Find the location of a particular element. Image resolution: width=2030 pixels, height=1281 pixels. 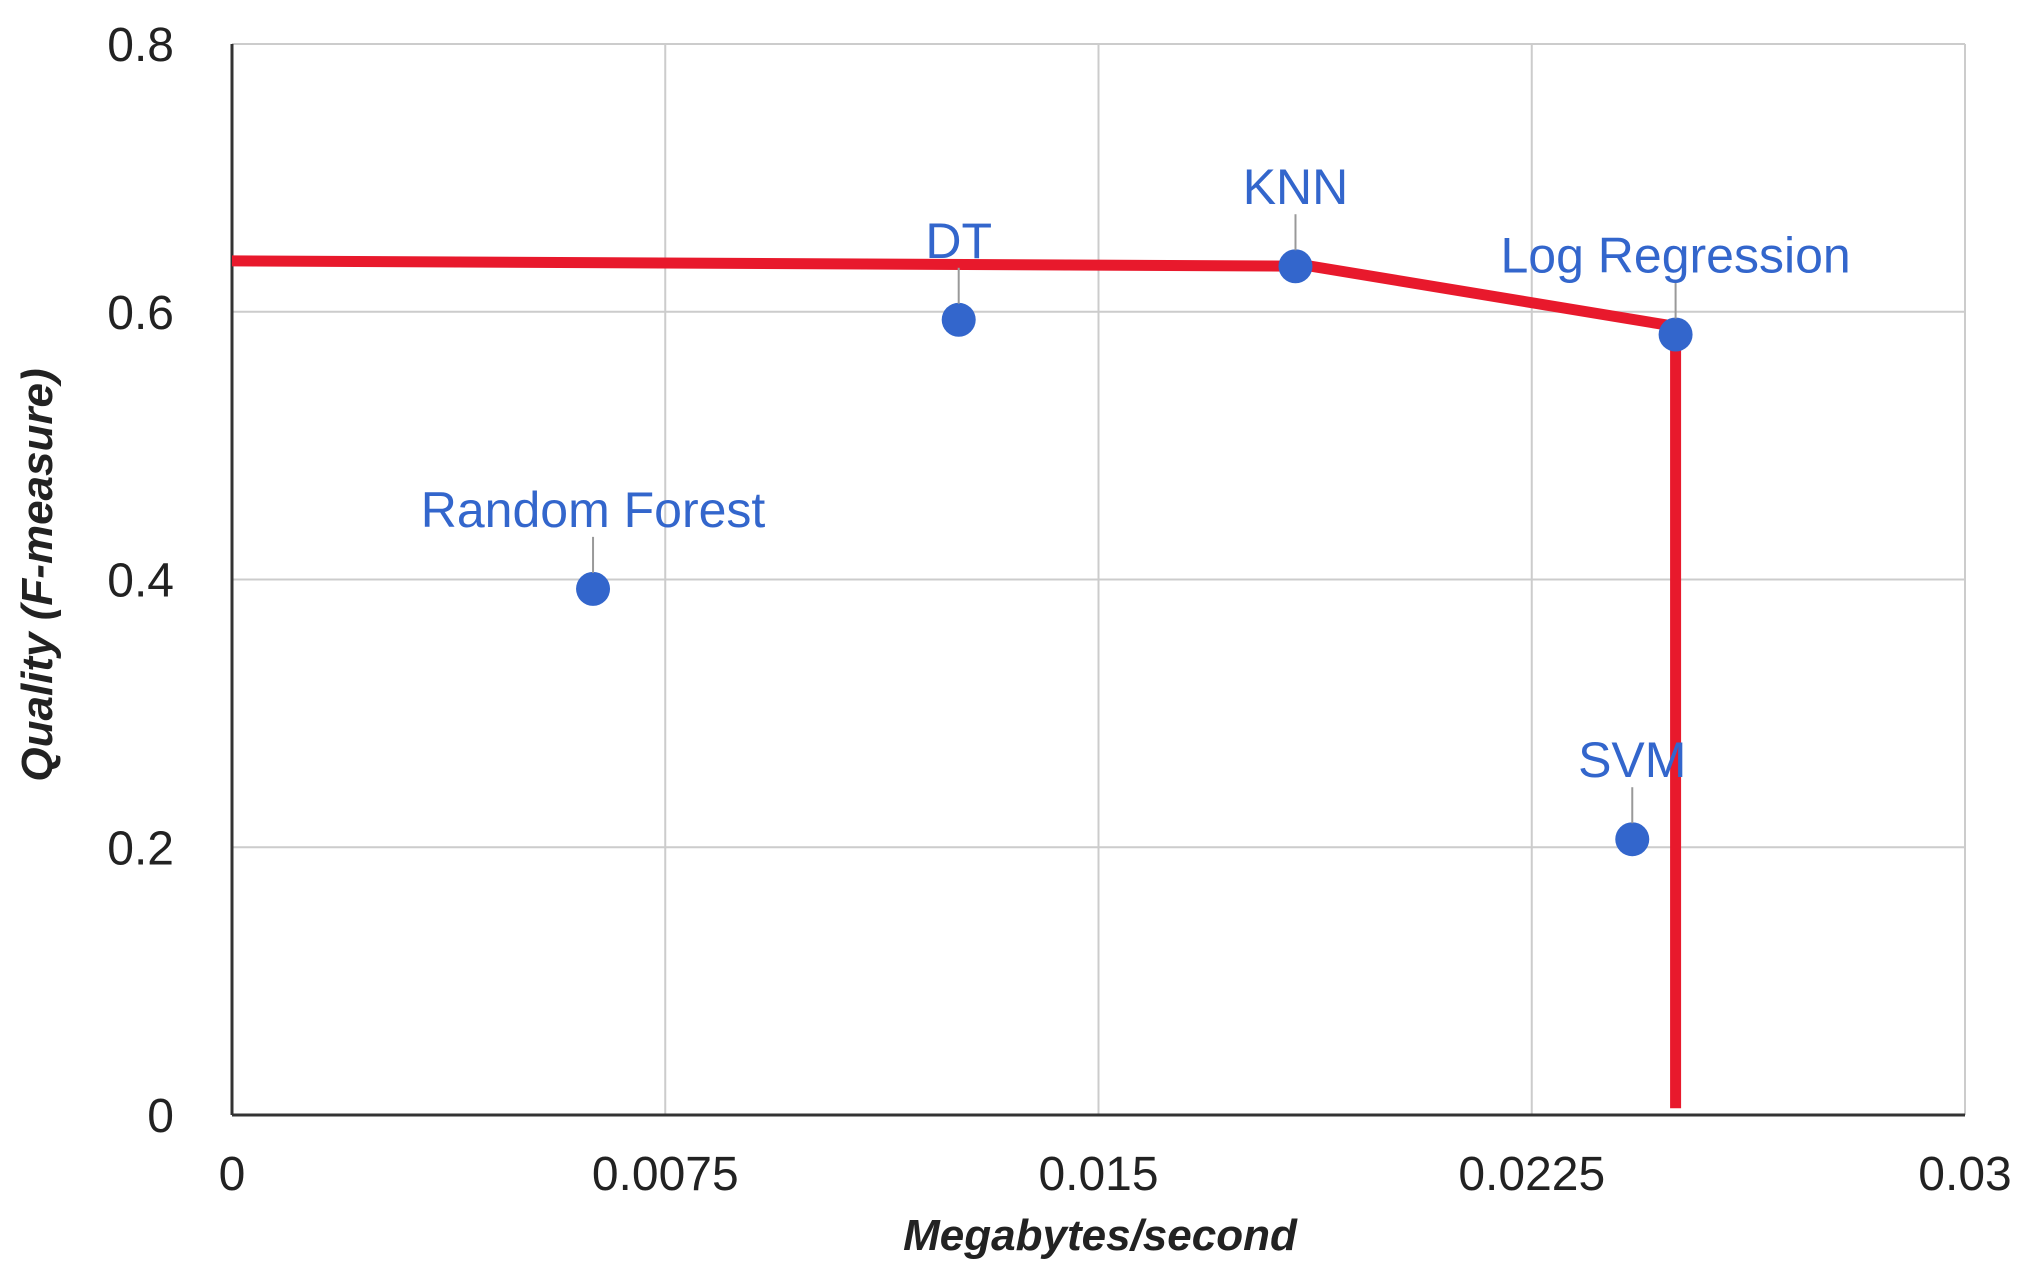

point-label: KNN is located at coordinates (1296, 187).